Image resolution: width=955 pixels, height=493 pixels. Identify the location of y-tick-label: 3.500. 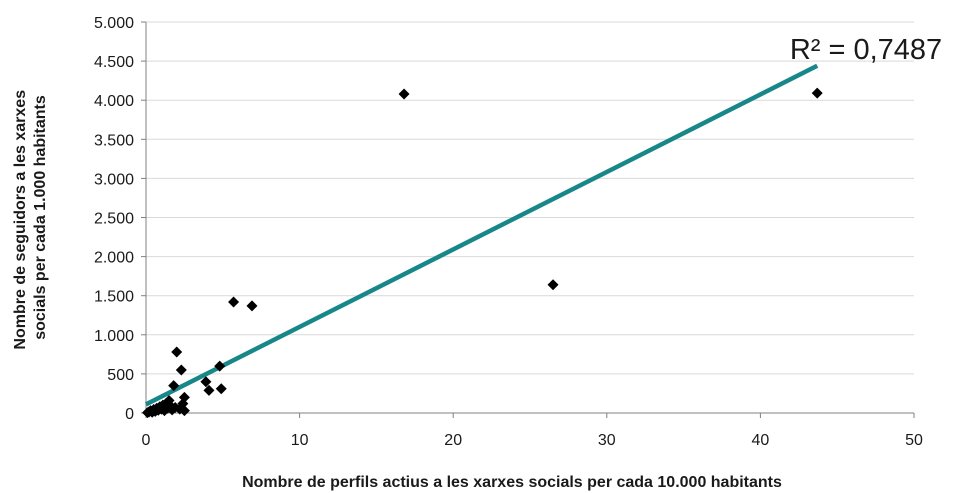
(114, 140).